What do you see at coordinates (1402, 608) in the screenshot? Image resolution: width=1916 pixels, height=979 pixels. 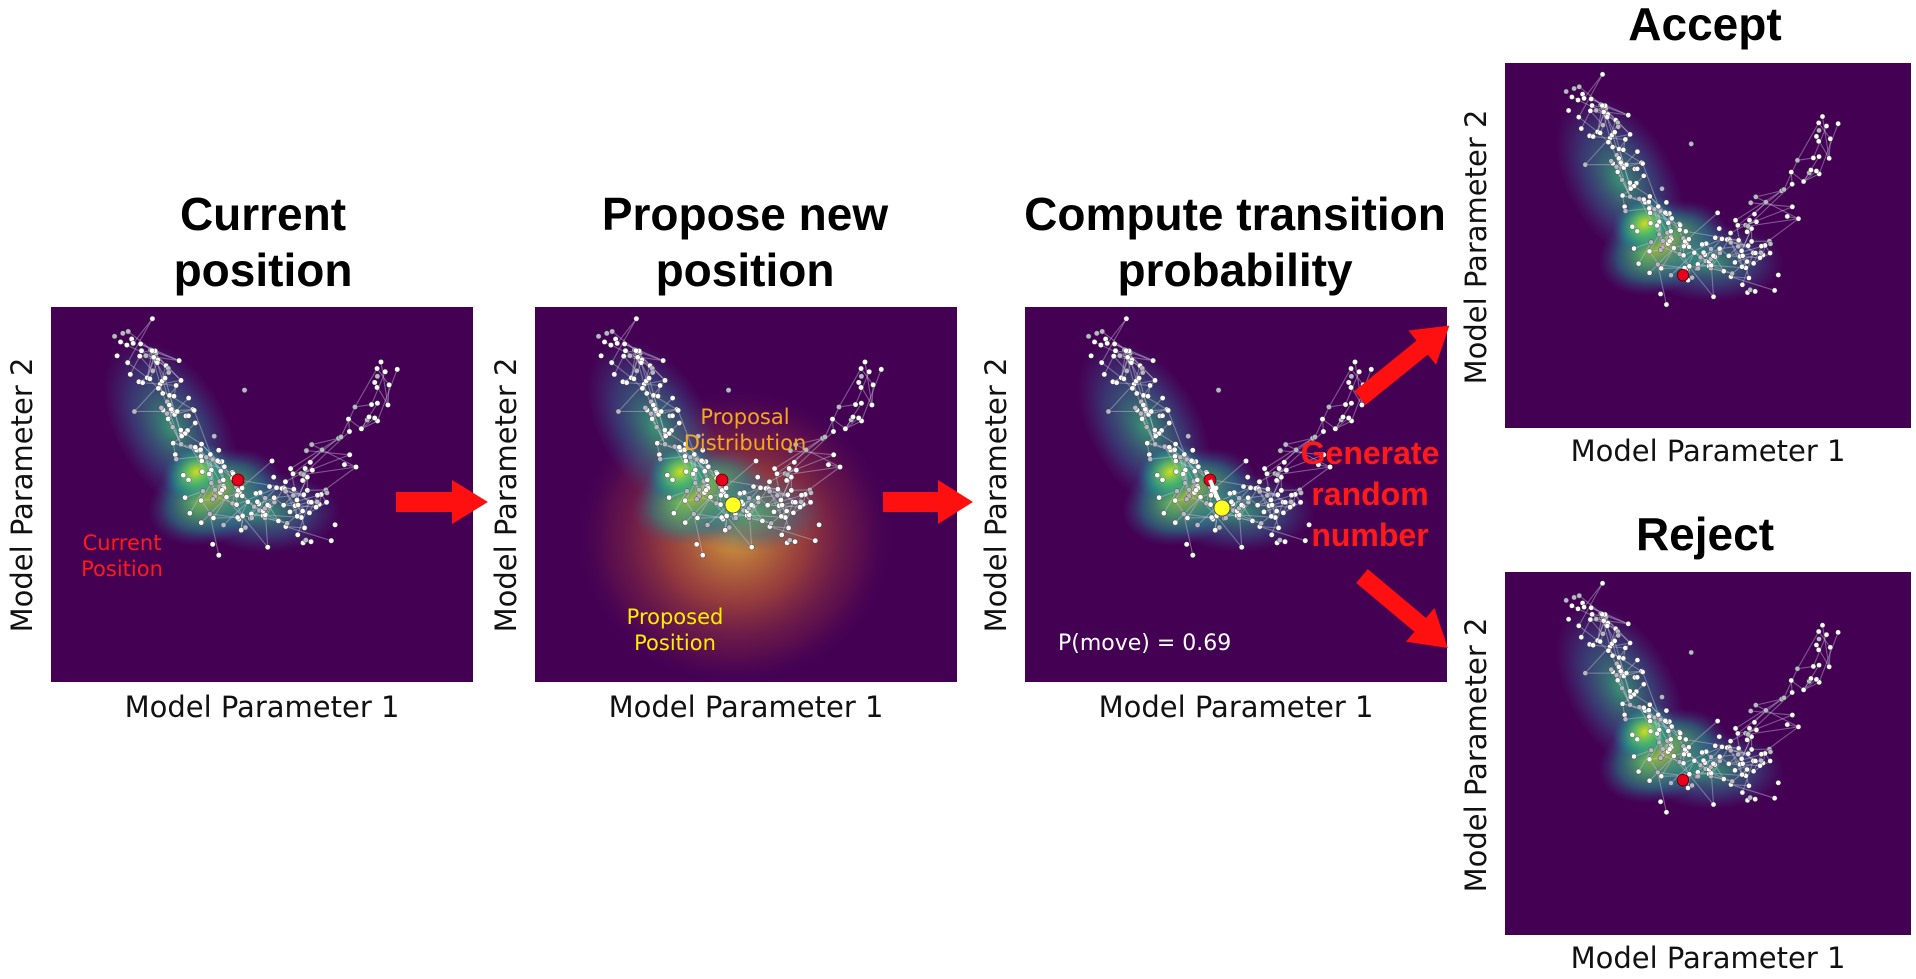 I see `arrow-to-reject` at bounding box center [1402, 608].